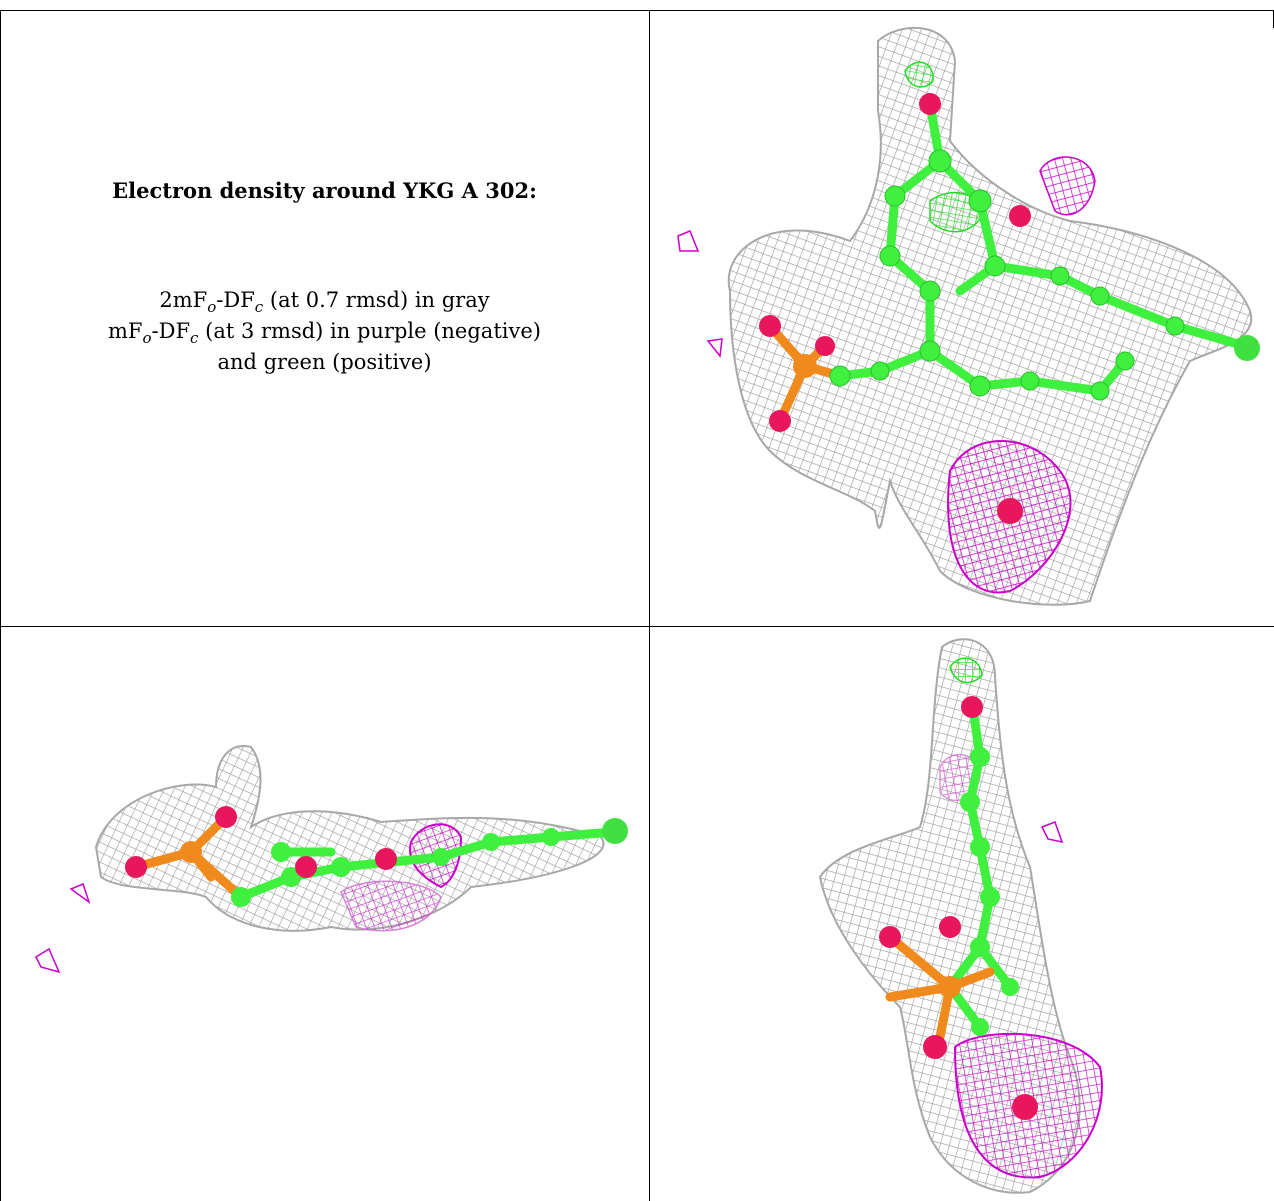  Describe the element at coordinates (953, 626) in the screenshot. I see `frame-divider-horizontal-right` at that location.